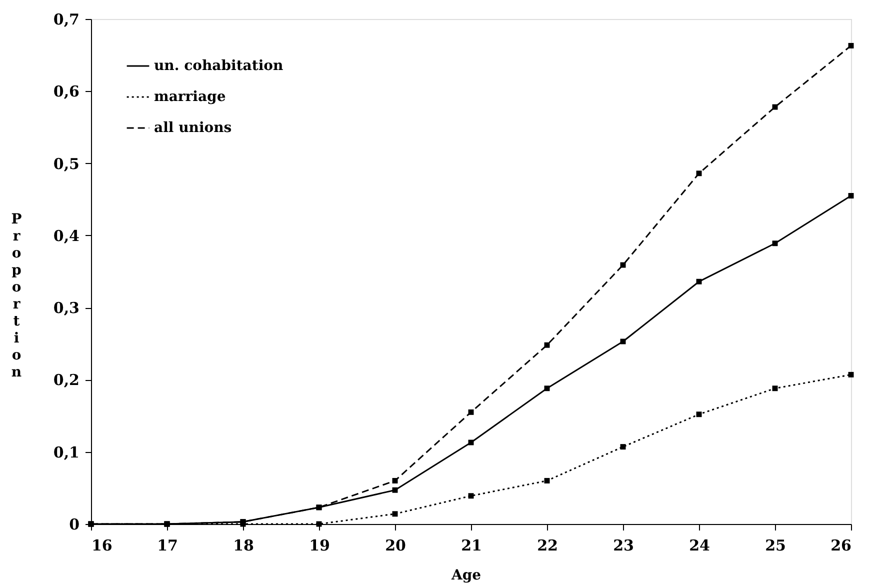  I want to click on x-tick-label: 22, so click(547, 545).